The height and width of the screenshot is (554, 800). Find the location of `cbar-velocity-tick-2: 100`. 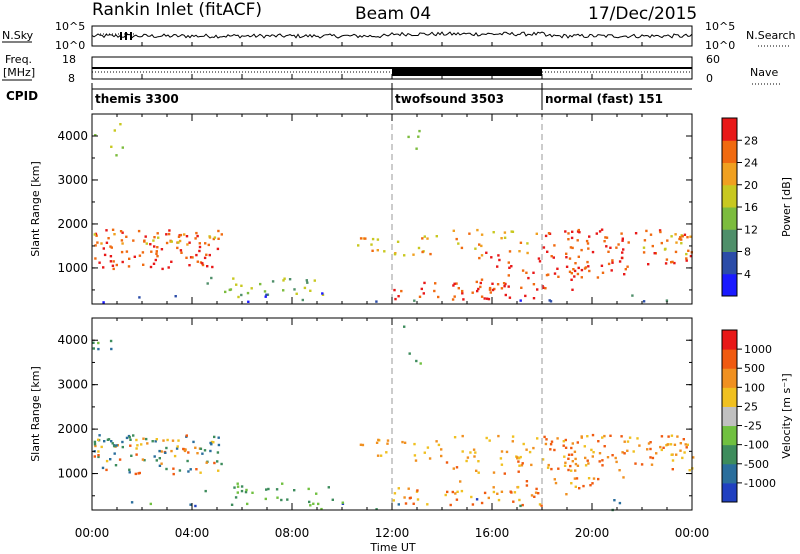

cbar-velocity-tick-2: 100 is located at coordinates (754, 387).